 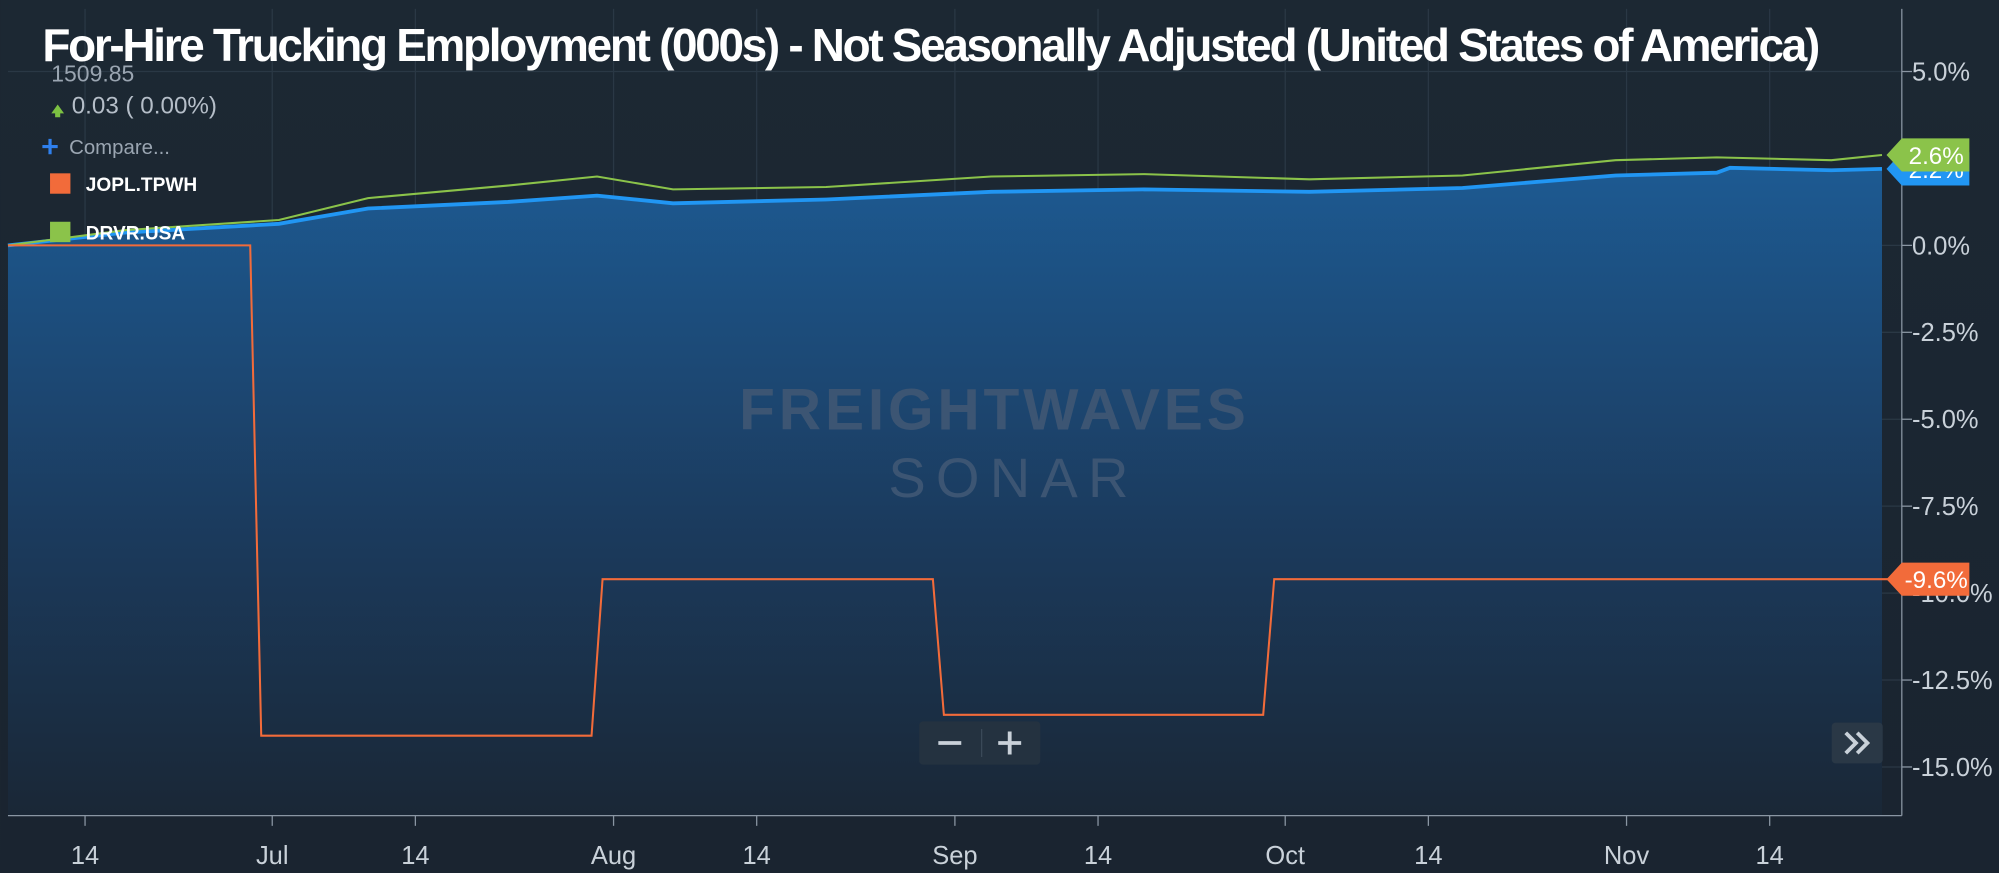 What do you see at coordinates (980, 743) in the screenshot?
I see `zoom-controls` at bounding box center [980, 743].